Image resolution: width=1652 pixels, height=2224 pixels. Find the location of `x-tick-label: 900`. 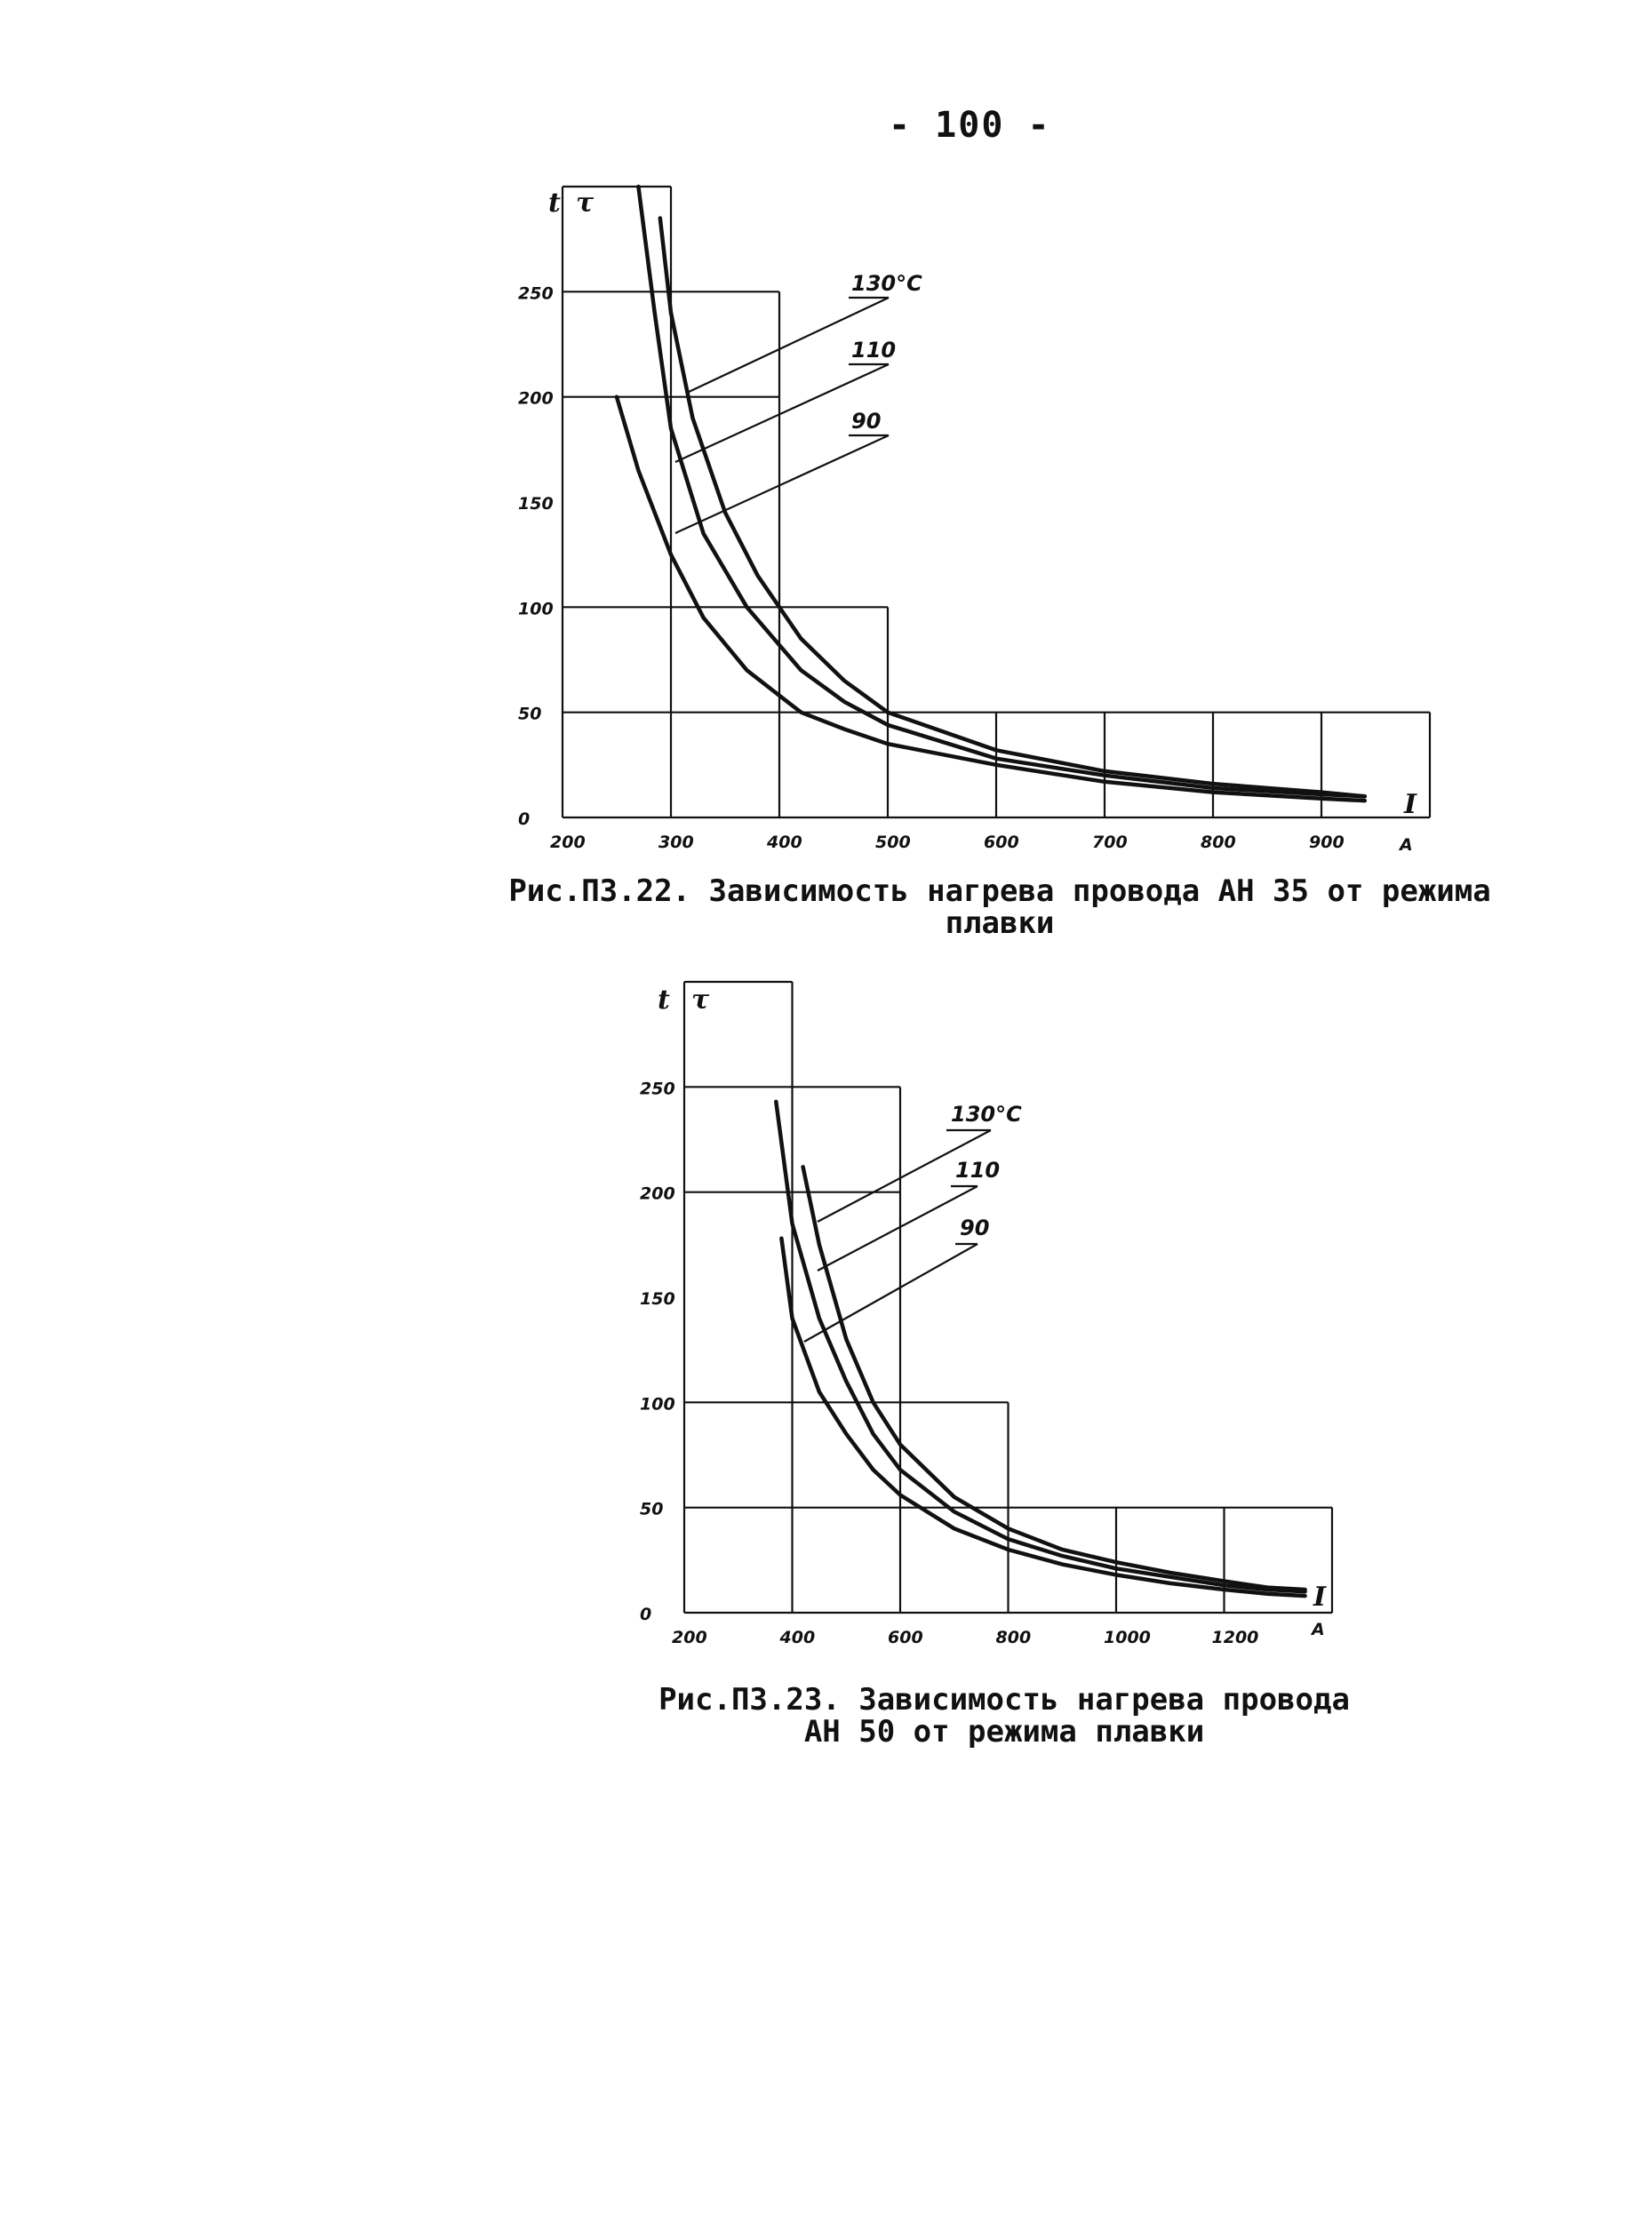

x-tick-label: 900 is located at coordinates (1327, 842).